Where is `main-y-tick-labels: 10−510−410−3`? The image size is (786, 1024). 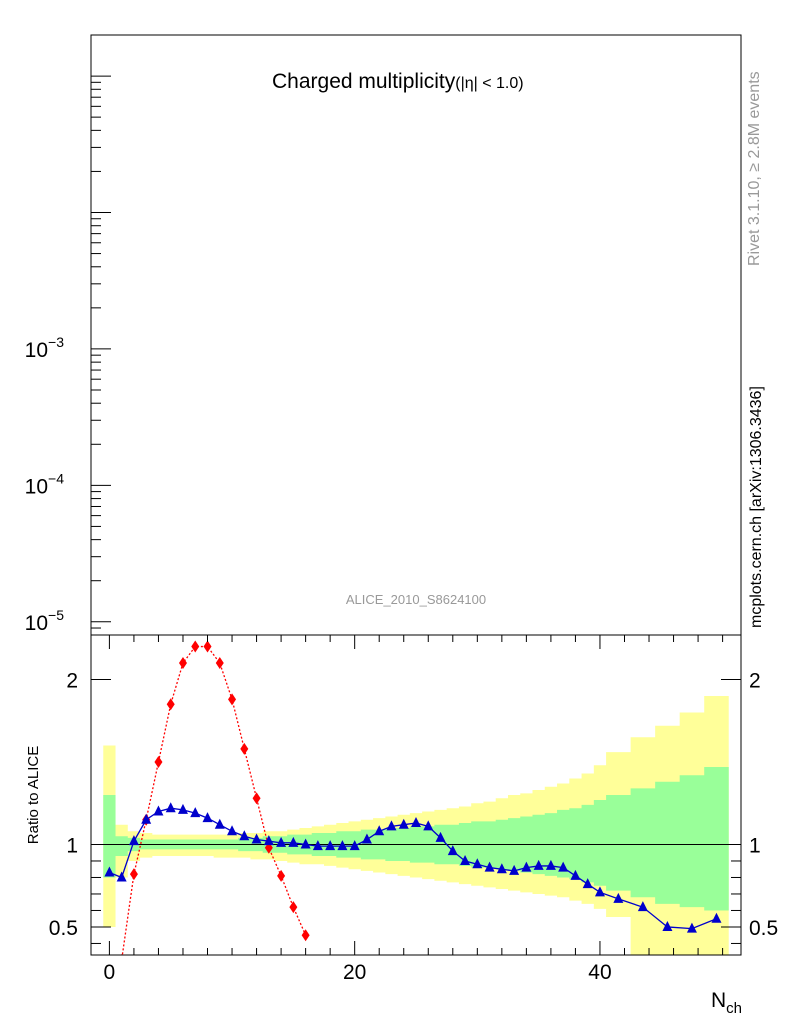 main-y-tick-labels: 10−510−410−3 is located at coordinates (45, 484).